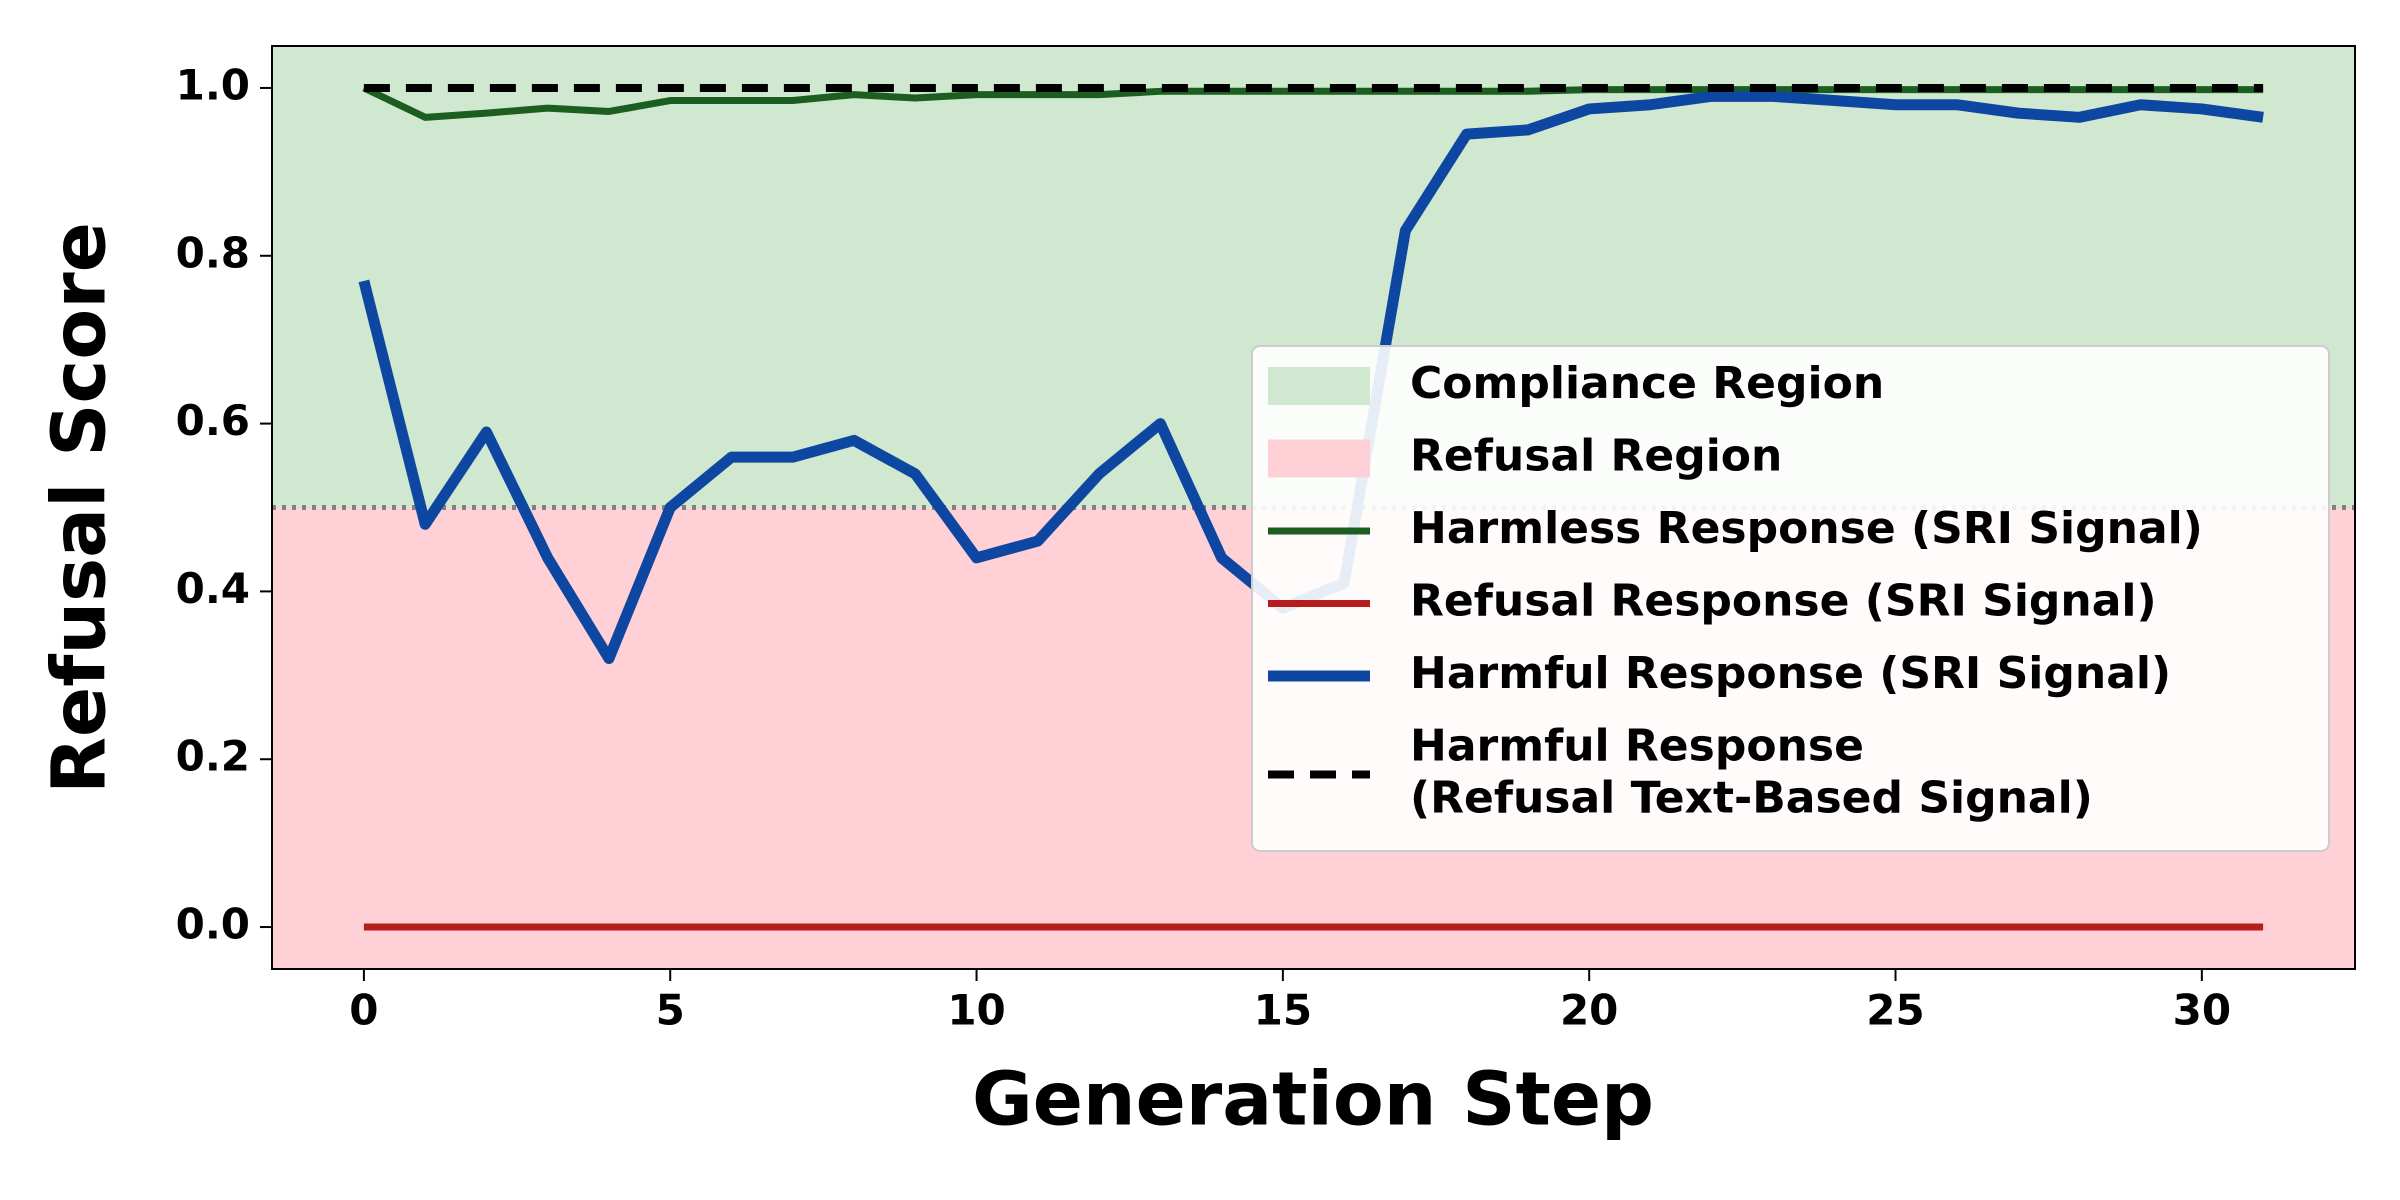 Image resolution: width=2400 pixels, height=1200 pixels. I want to click on y-axis-label: Refusal Score, so click(80, 508).